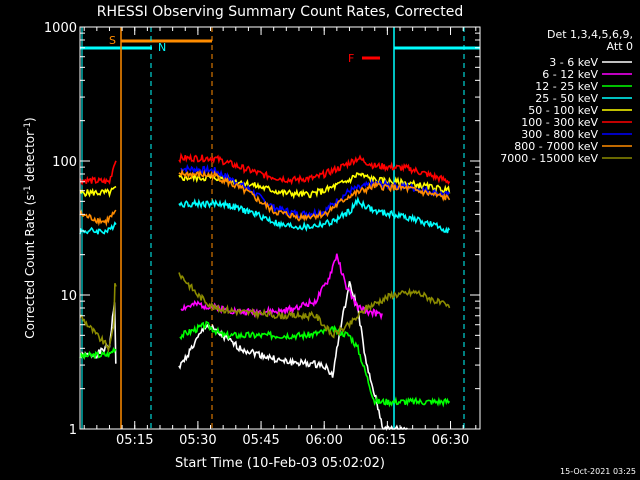 Image resolution: width=640 pixels, height=480 pixels. I want to click on y-tick-label: 1, so click(73, 430).